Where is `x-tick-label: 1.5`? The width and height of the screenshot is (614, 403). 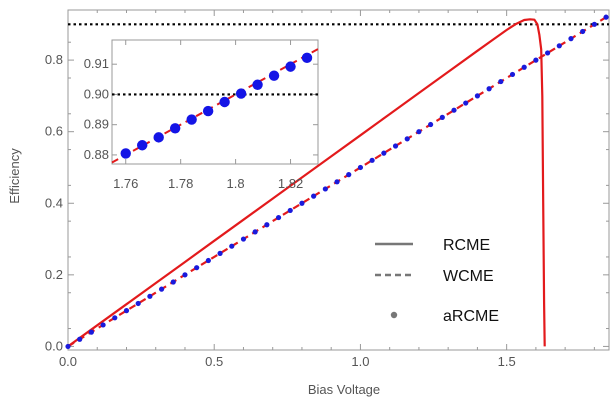 x-tick-label: 1.5 is located at coordinates (507, 361).